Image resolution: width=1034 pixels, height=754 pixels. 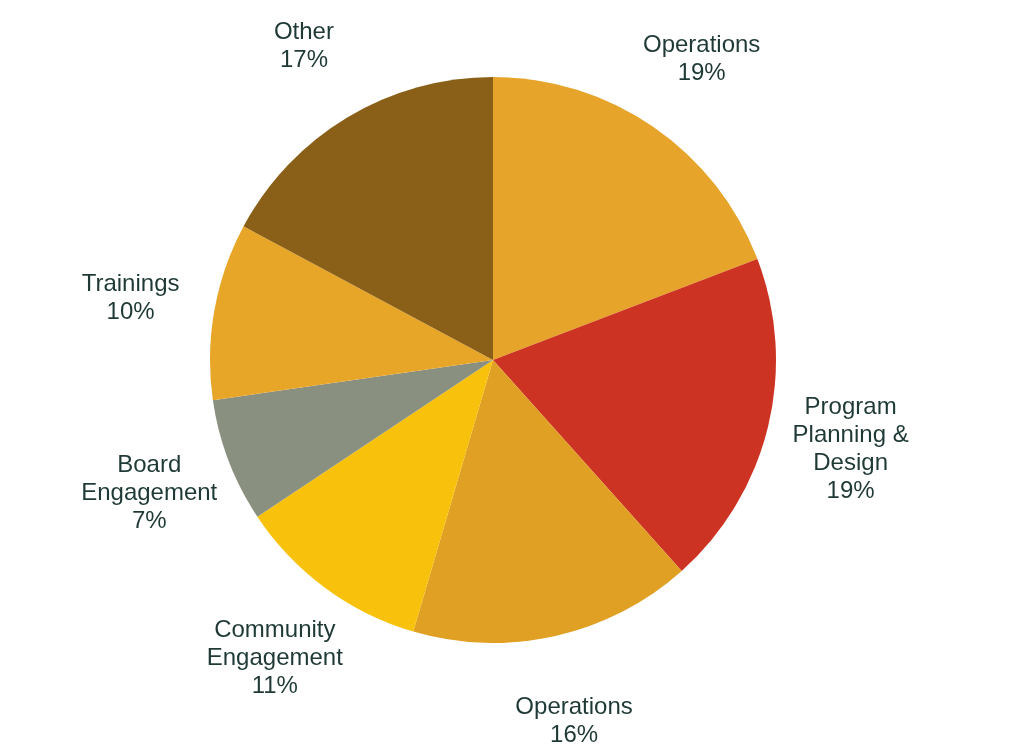 I want to click on slice-label: Community Engagement, so click(x=275, y=642).